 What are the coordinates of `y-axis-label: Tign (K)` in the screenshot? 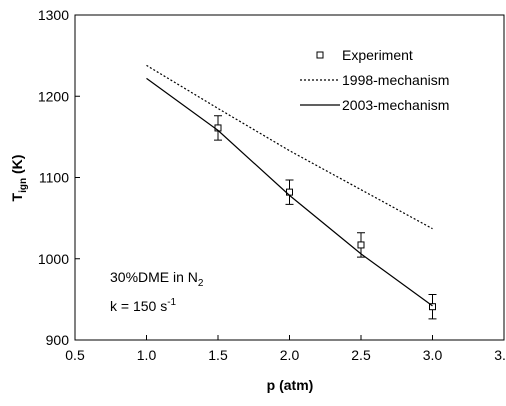 It's located at (19, 178).